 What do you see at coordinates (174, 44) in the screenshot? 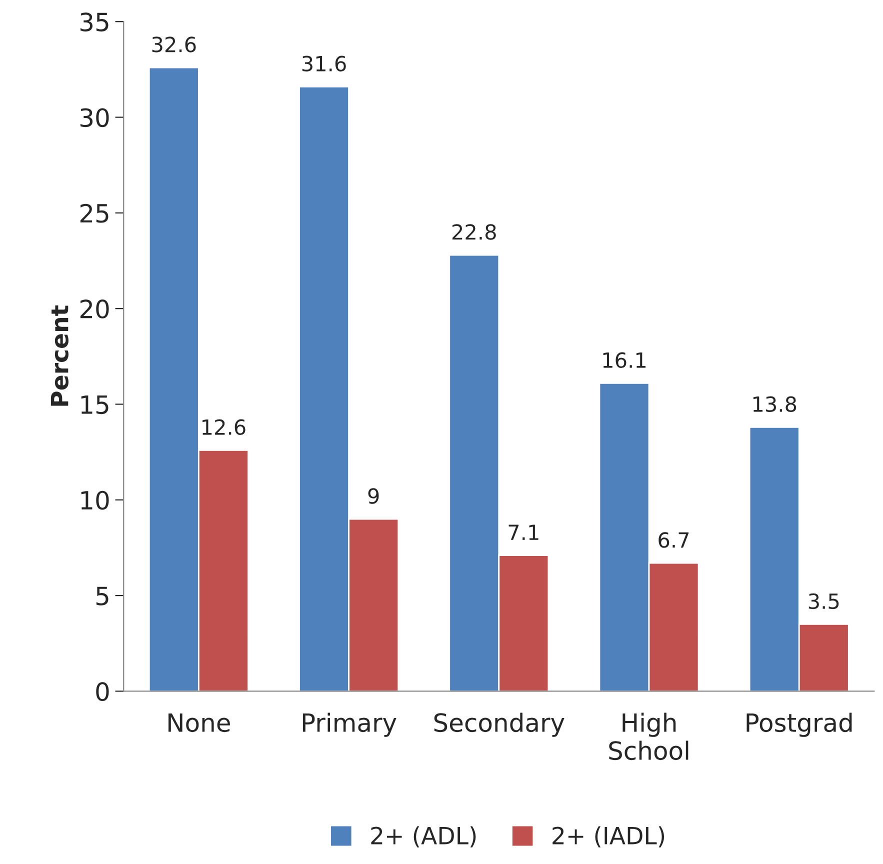
I see `data-label: 32.6` at bounding box center [174, 44].